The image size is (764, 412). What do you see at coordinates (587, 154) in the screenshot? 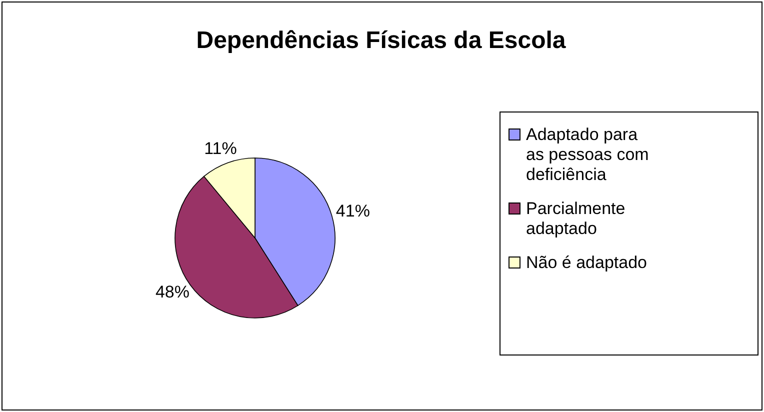
I see `legend-label: Adaptado para as pessoas com deficiência` at bounding box center [587, 154].